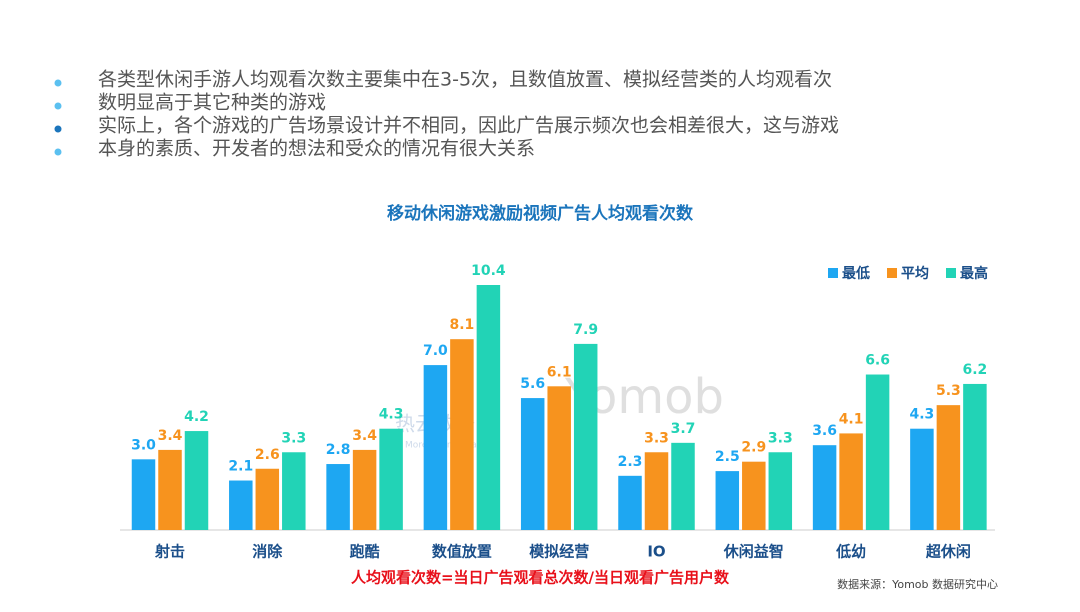 This screenshot has width=1080, height=612. Describe the element at coordinates (143, 445) in the screenshot. I see `value-label: 3.0` at that location.